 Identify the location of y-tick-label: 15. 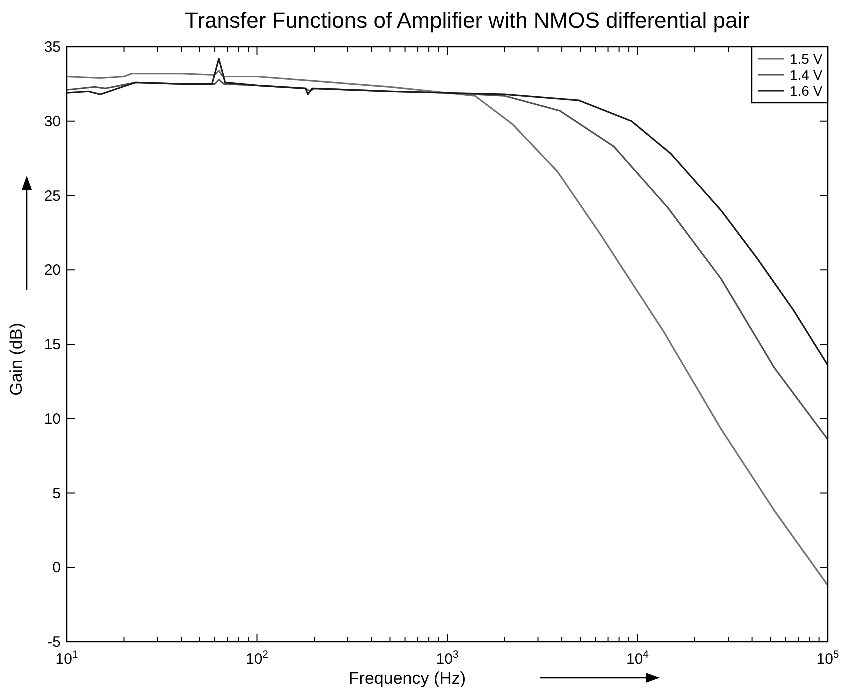
(52, 345).